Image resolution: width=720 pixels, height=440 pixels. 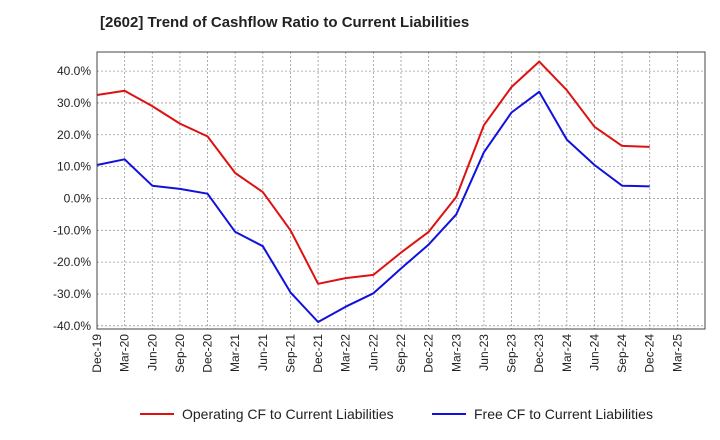 I want to click on x-tick-label: Dec-19, so click(x=97, y=353).